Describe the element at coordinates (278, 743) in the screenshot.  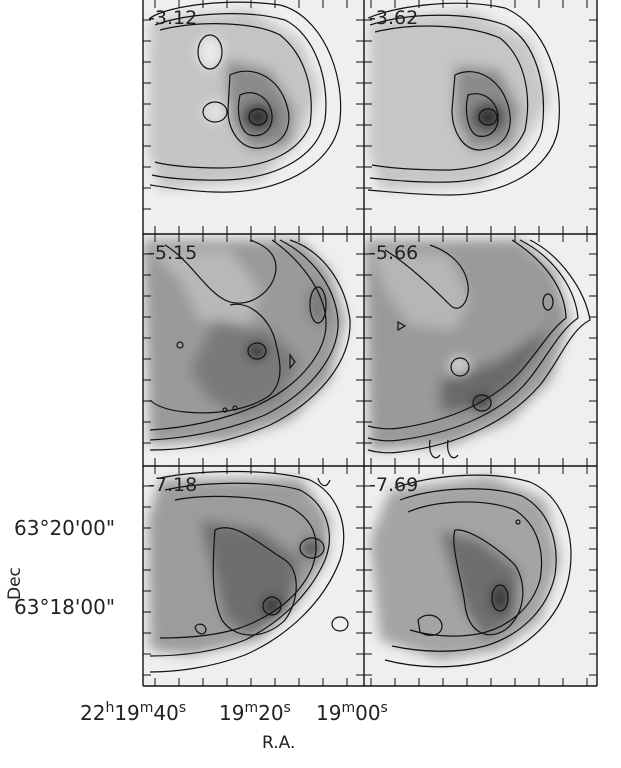
I see `x-axis-label: R.A.` at that location.